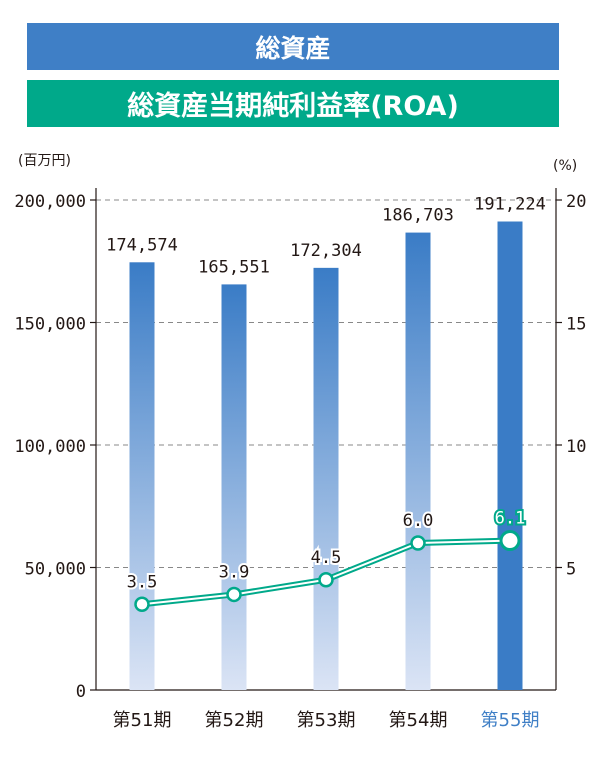  What do you see at coordinates (326, 720) in the screenshot?
I see `category-label-3: 第53期` at bounding box center [326, 720].